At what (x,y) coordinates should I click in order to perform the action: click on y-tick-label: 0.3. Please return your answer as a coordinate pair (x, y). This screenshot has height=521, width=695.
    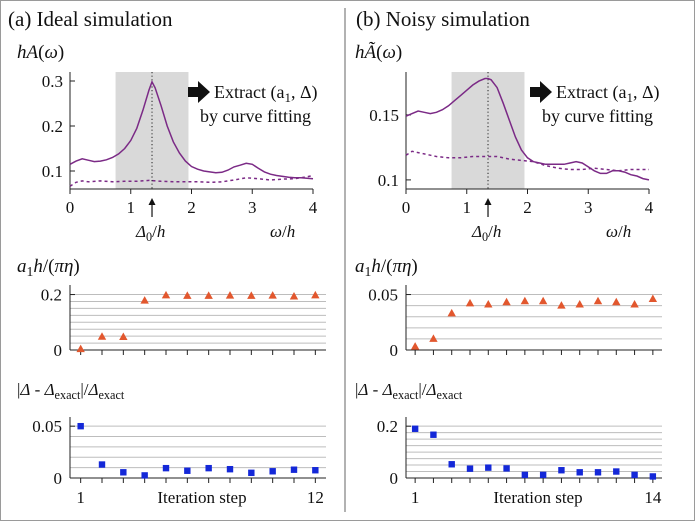
    Looking at the image, I should click on (52, 81).